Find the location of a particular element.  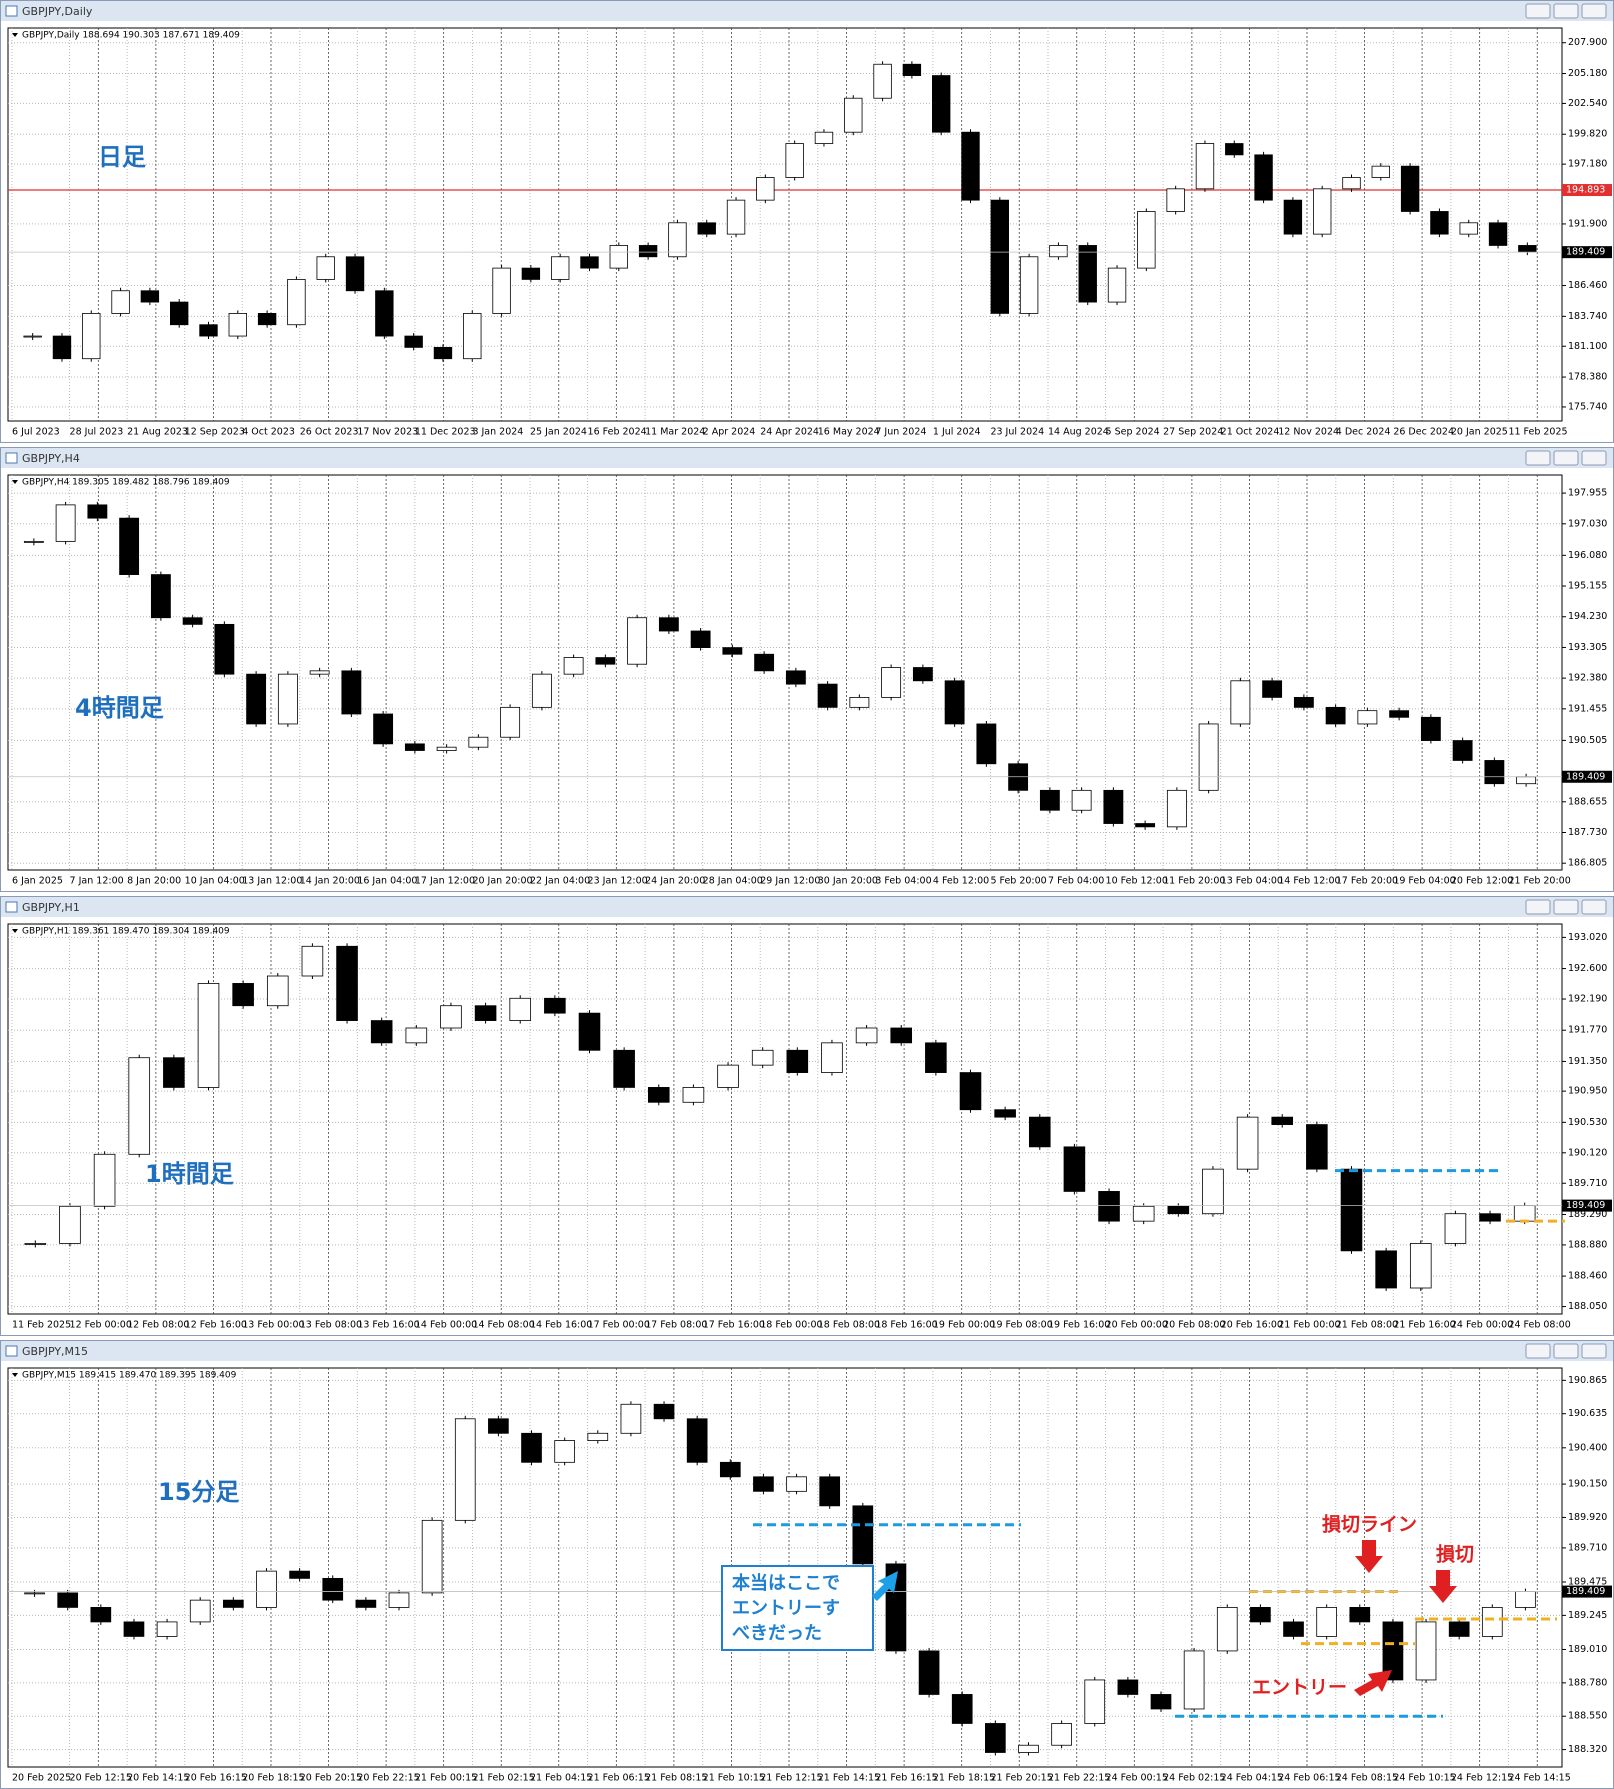

y-tick-label: 186.805 is located at coordinates (1587, 863).